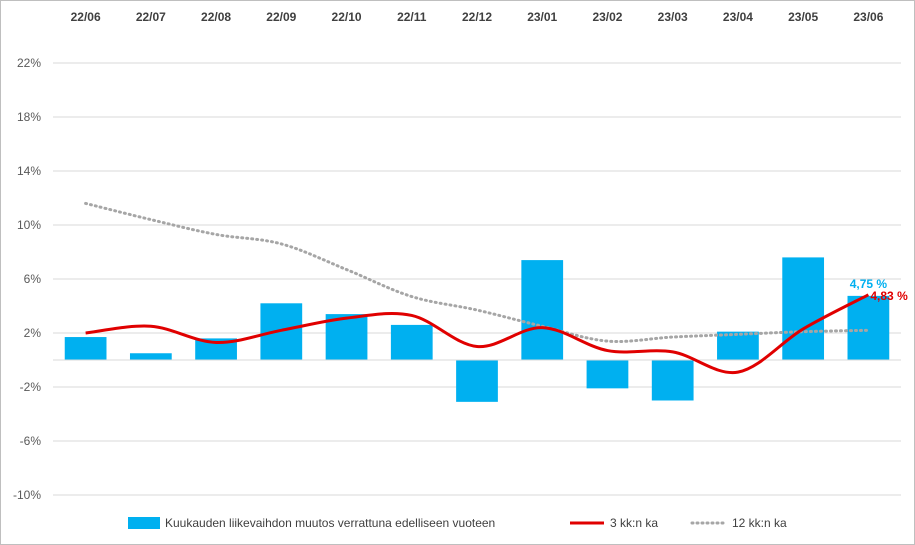 Image resolution: width=915 pixels, height=545 pixels. Describe the element at coordinates (634, 523) in the screenshot. I see `legend-label-3kk: 3 kk:n ka` at that location.